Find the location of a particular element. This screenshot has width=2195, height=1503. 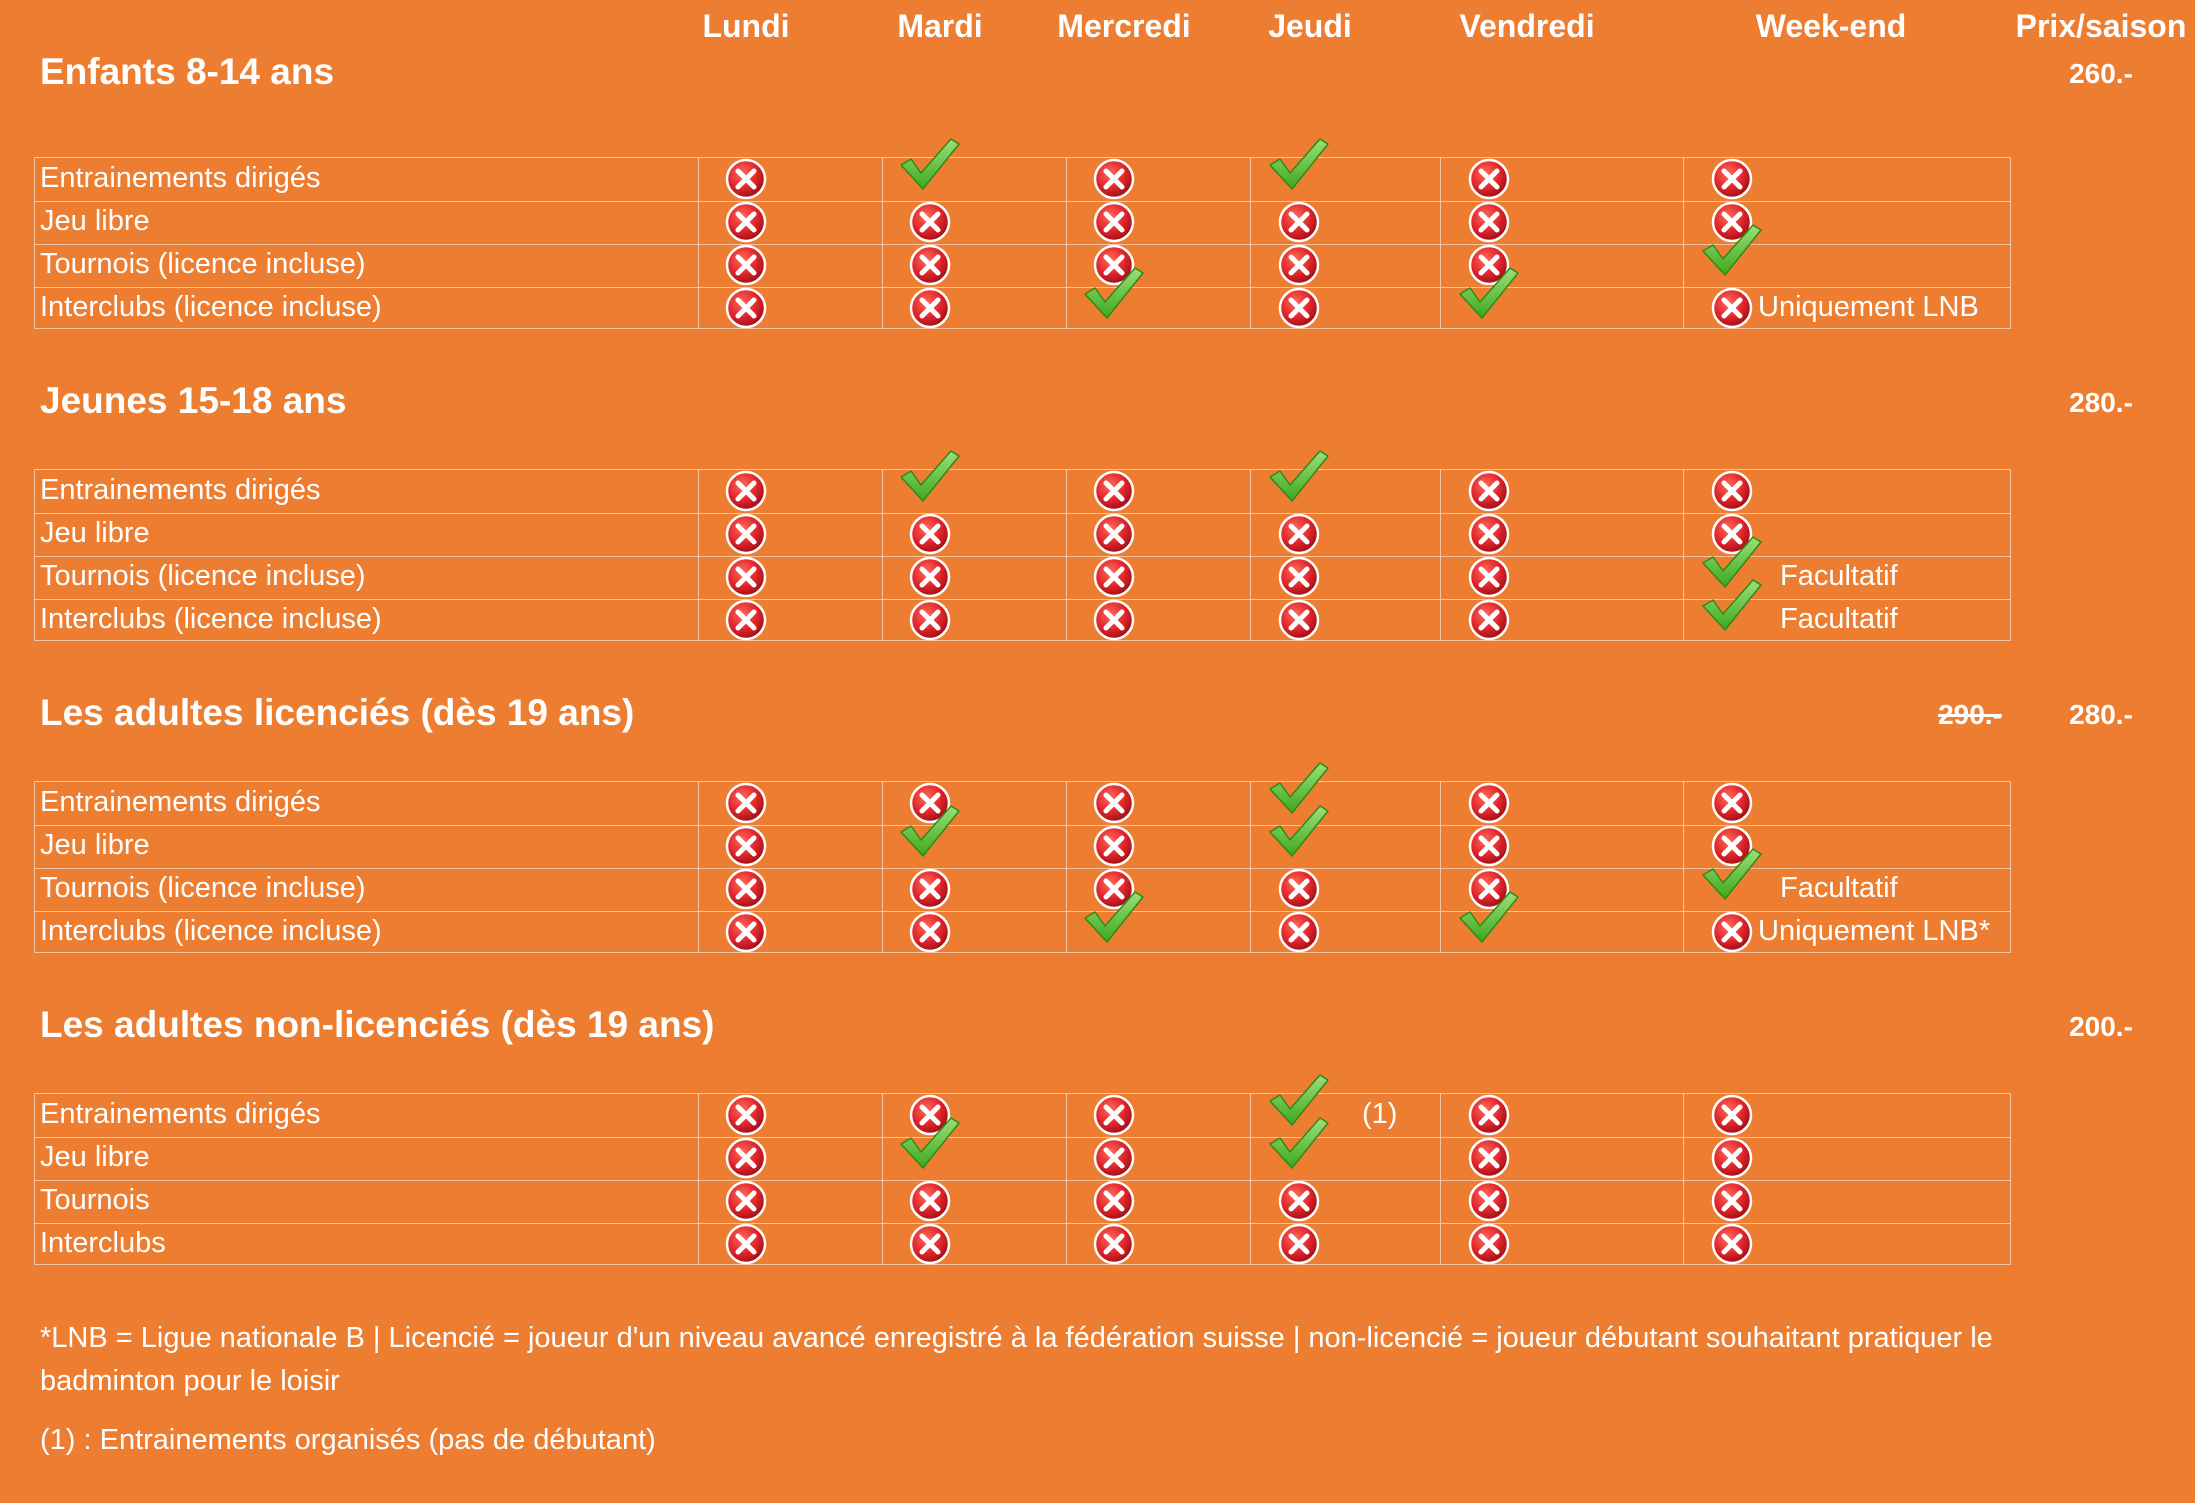

section-title: Jeunes 15-18 ans is located at coordinates (193, 400).